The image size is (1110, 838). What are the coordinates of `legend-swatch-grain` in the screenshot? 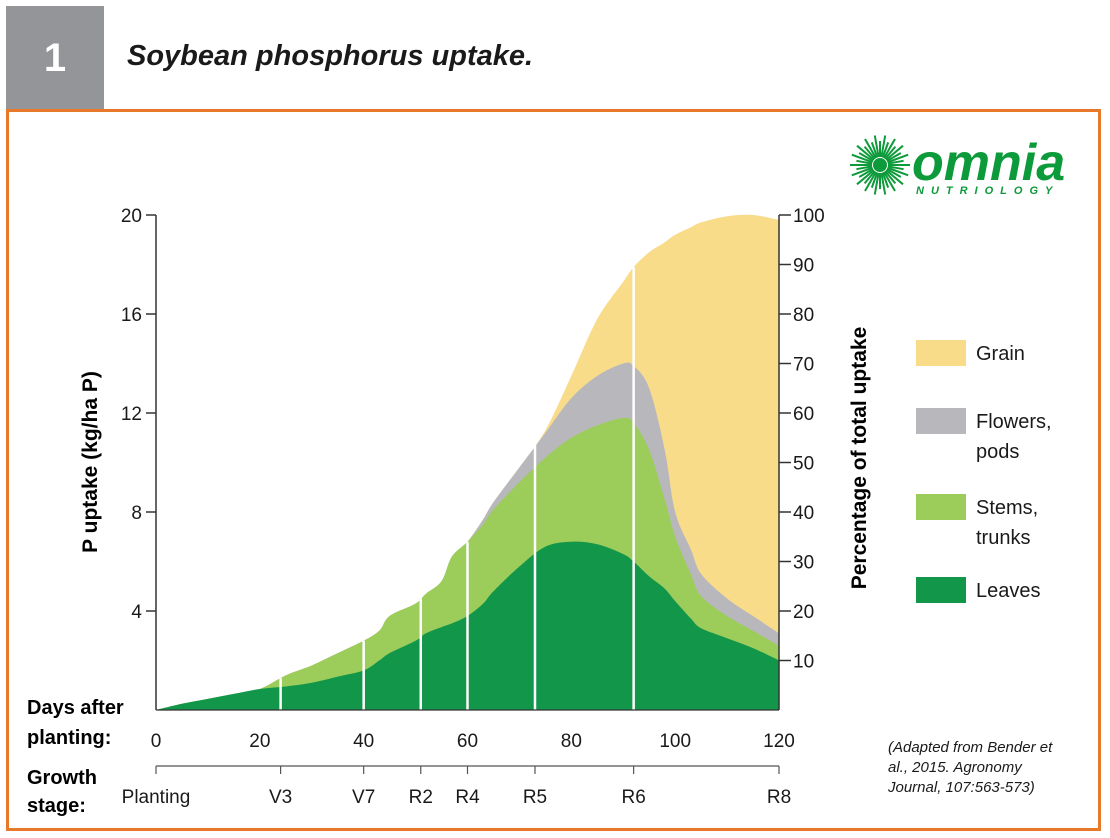 It's located at (941, 353).